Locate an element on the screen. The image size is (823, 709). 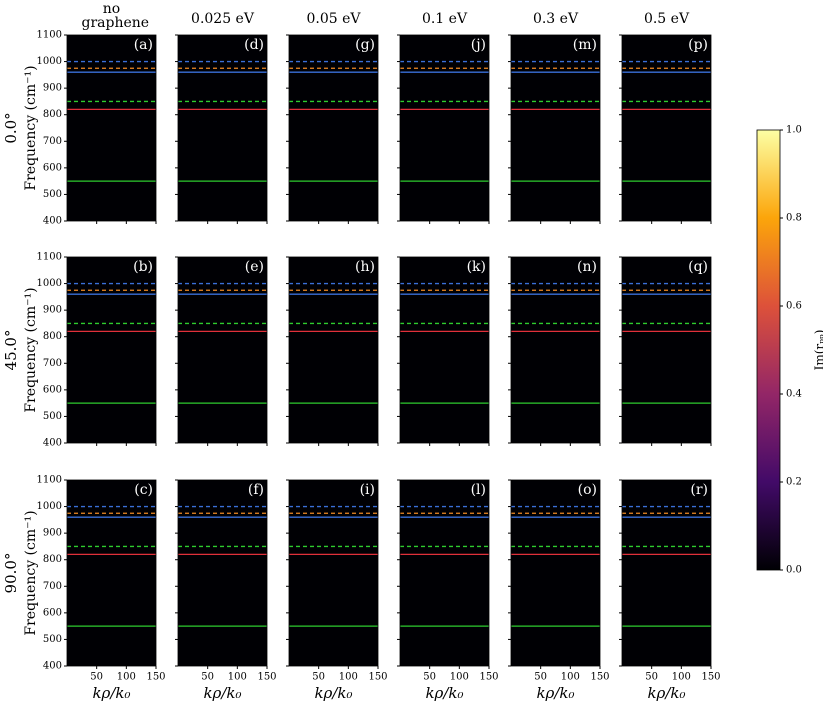
colorbar-tick-label: 0.6 is located at coordinates (794, 306).